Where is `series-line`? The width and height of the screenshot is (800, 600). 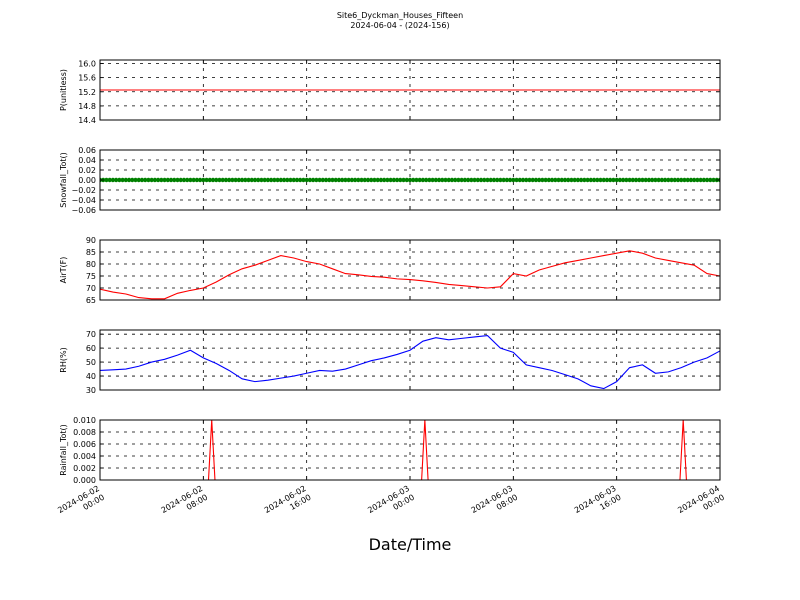
series-line is located at coordinates (410, 450).